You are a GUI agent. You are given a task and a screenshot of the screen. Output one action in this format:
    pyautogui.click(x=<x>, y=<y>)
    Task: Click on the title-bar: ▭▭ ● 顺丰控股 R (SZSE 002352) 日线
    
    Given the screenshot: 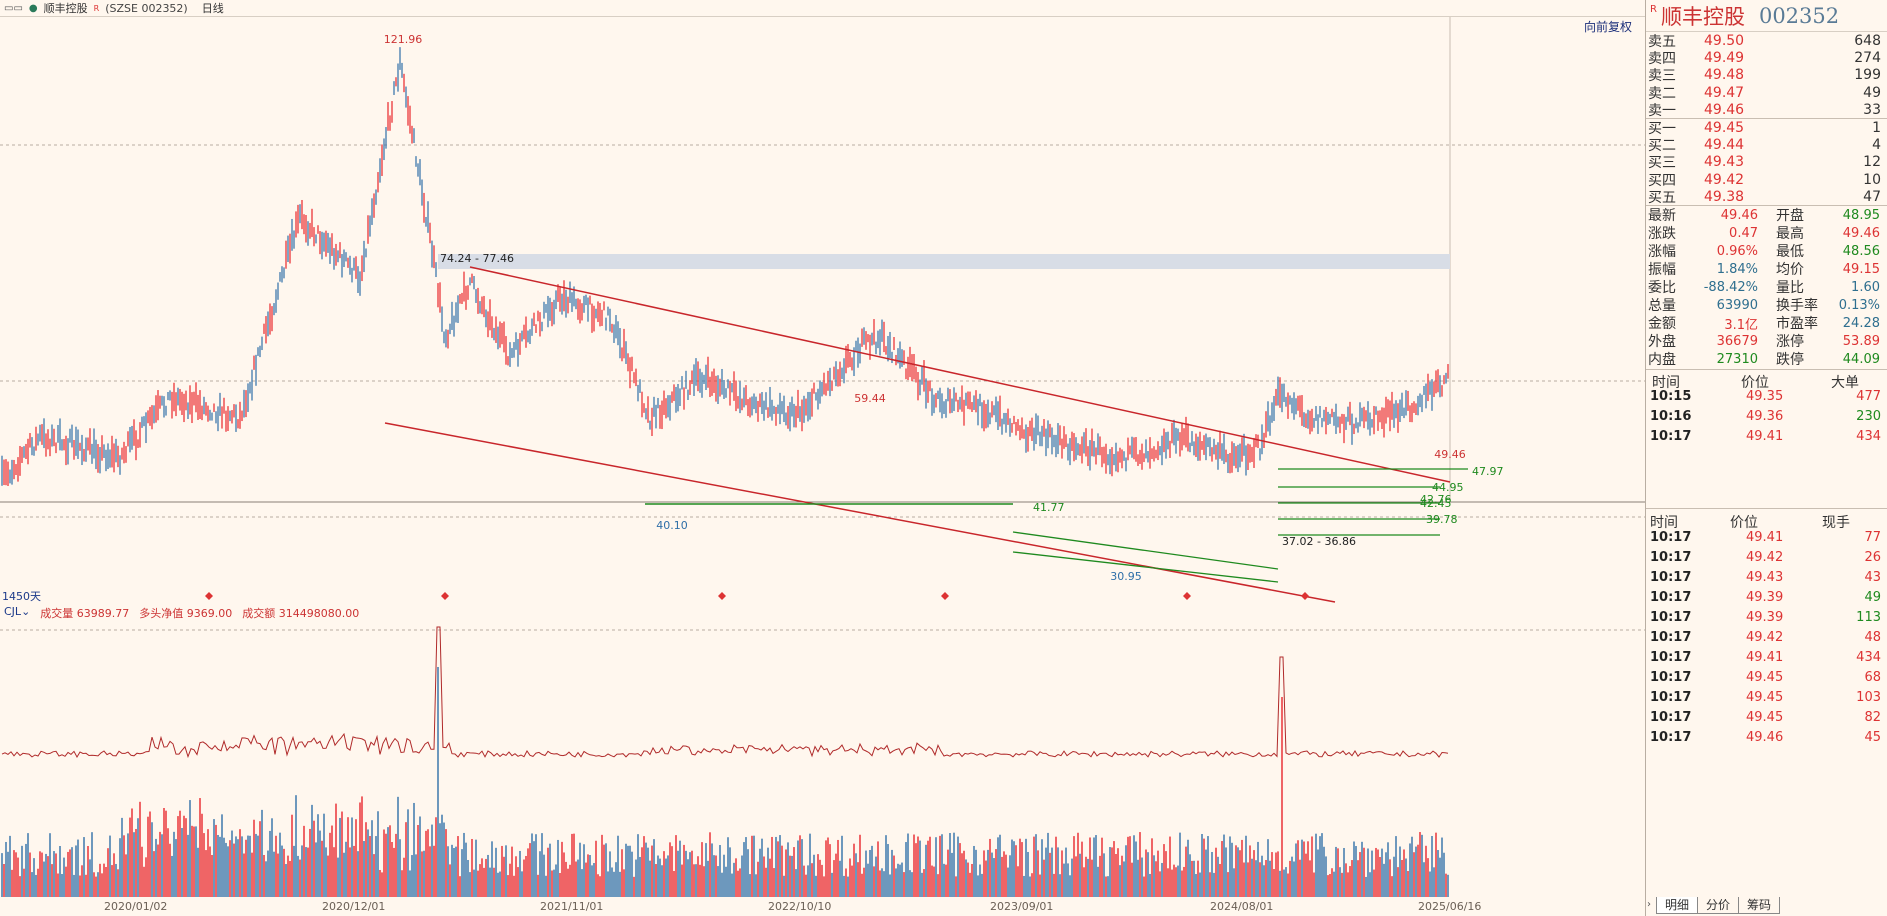 What is the action you would take?
    pyautogui.click(x=822, y=8)
    